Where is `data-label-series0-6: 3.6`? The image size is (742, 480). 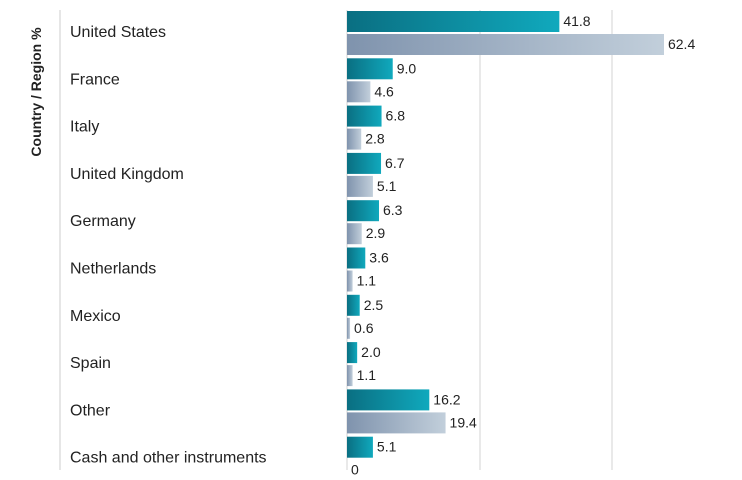
data-label-series0-6: 3.6 is located at coordinates (379, 258).